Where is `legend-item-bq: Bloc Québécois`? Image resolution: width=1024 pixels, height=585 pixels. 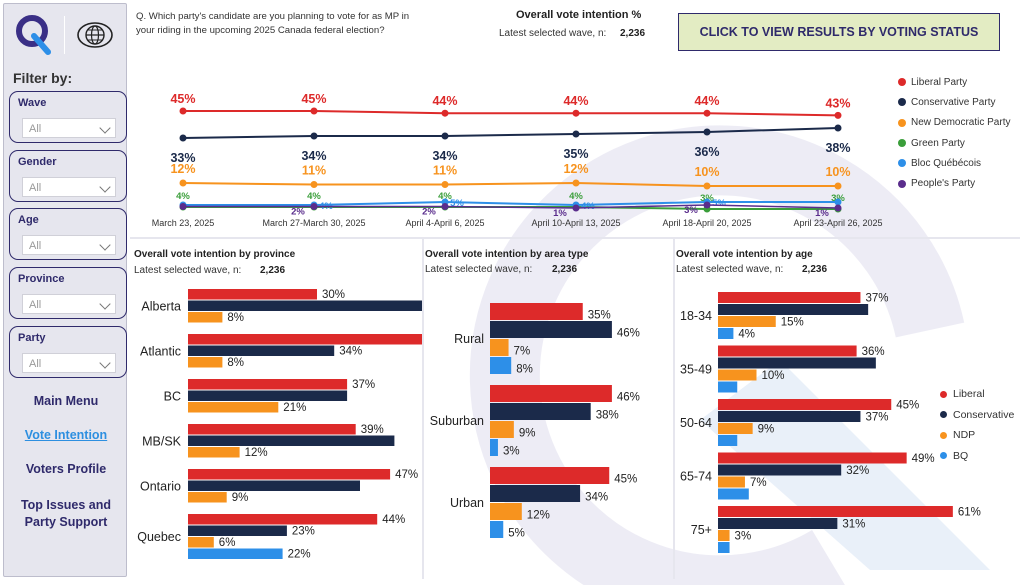 legend-item-bq: Bloc Québécois is located at coordinates (954, 163).